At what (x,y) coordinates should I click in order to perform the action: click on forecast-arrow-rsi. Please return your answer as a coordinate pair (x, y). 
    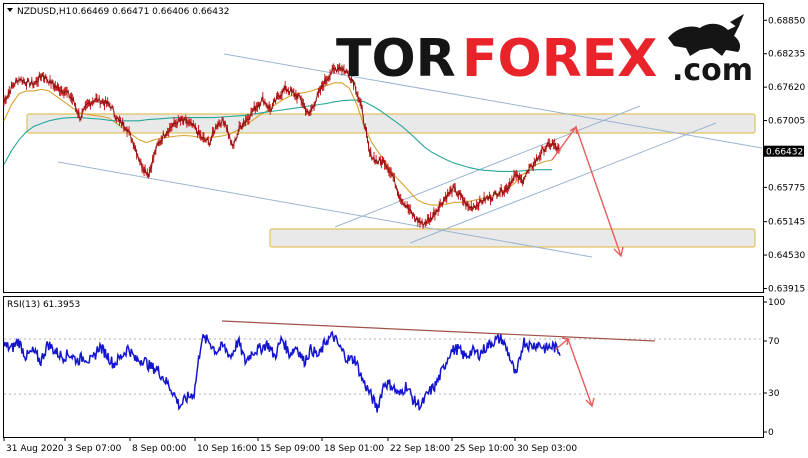
    Looking at the image, I should click on (574, 372).